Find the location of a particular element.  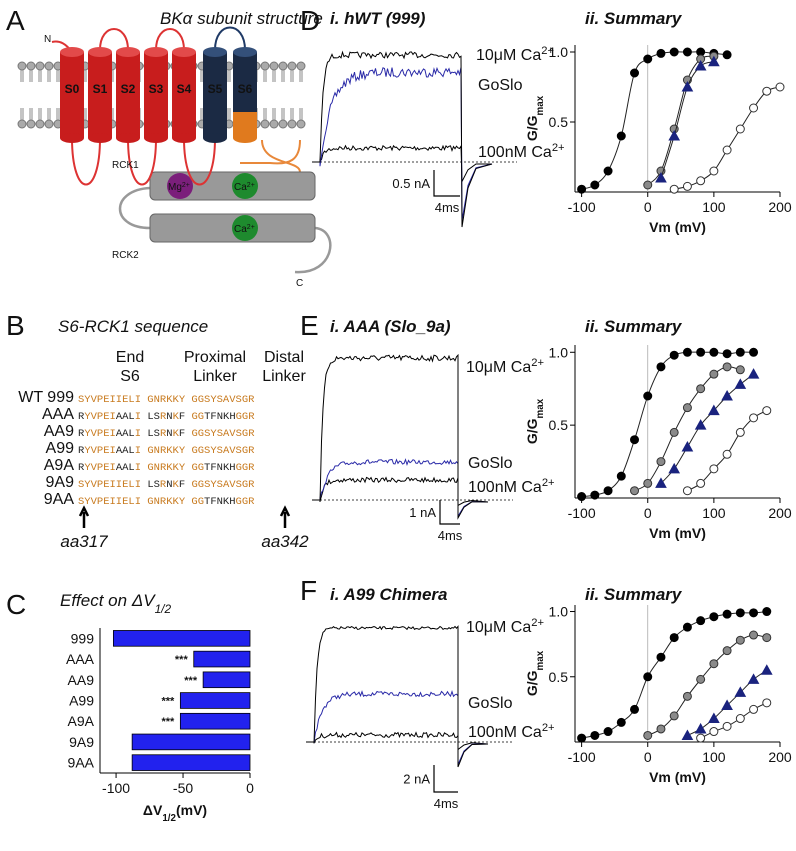

column-header: Linker is located at coordinates (215, 376).